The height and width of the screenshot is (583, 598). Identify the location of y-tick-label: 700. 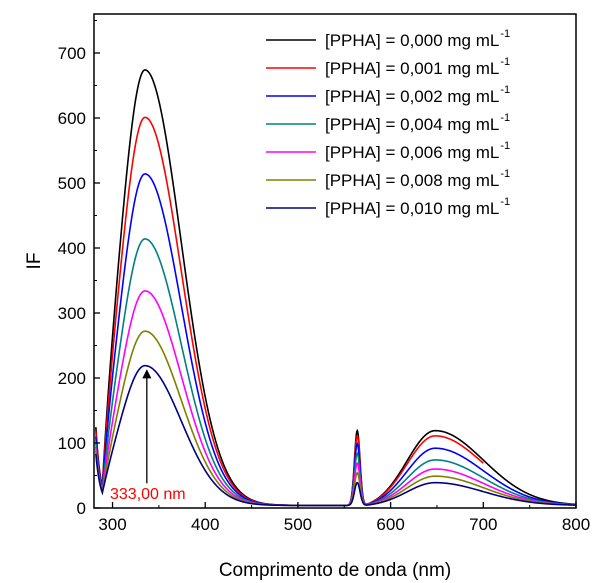
(72, 53).